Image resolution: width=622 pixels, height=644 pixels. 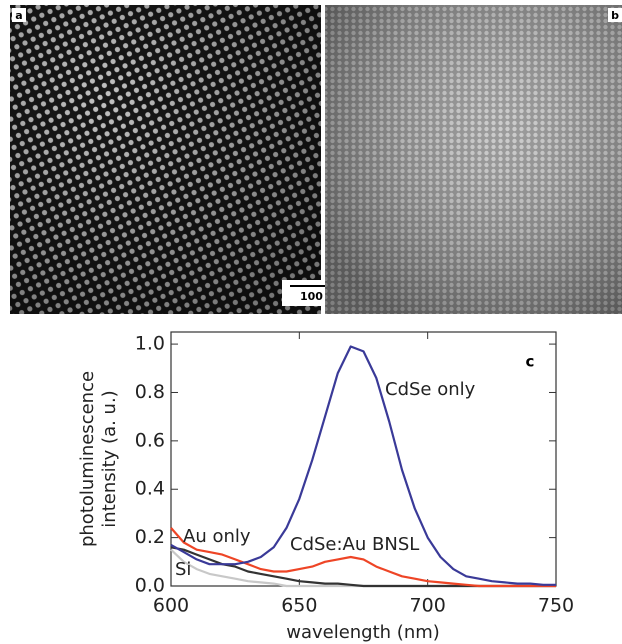 I want to click on series-label: Au only, so click(x=217, y=536).